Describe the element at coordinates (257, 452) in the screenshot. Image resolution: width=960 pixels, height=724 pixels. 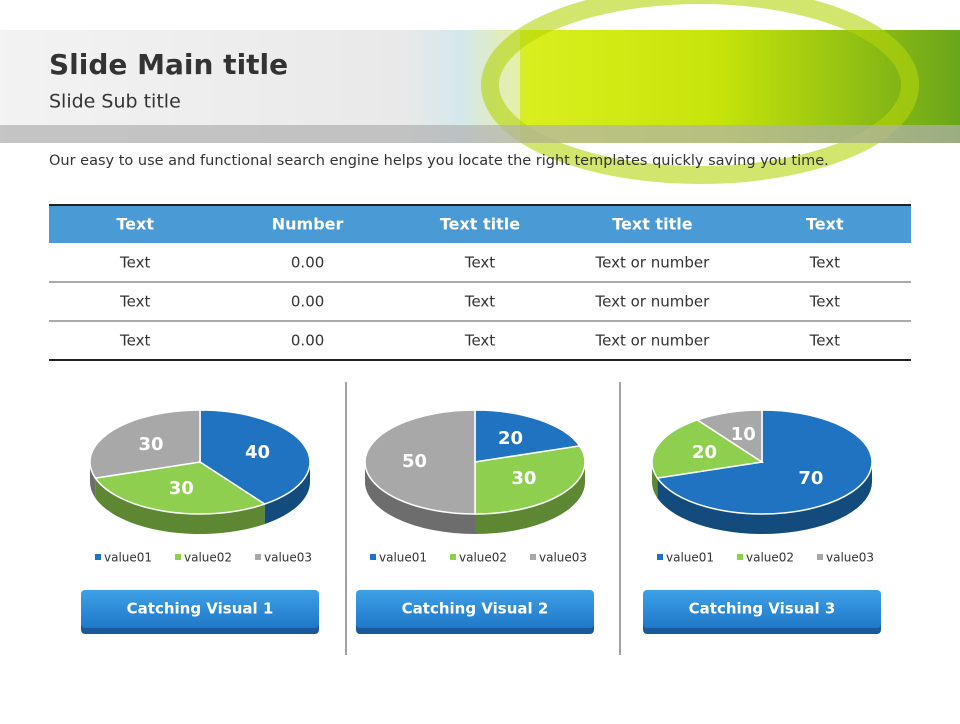
I see `value-label: 40` at that location.